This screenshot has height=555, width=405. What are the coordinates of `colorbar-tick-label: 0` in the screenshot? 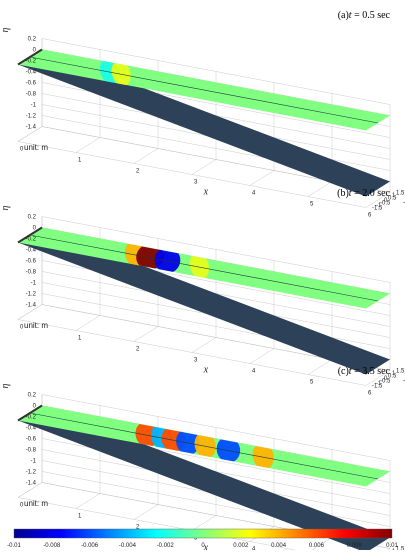 It's located at (203, 546).